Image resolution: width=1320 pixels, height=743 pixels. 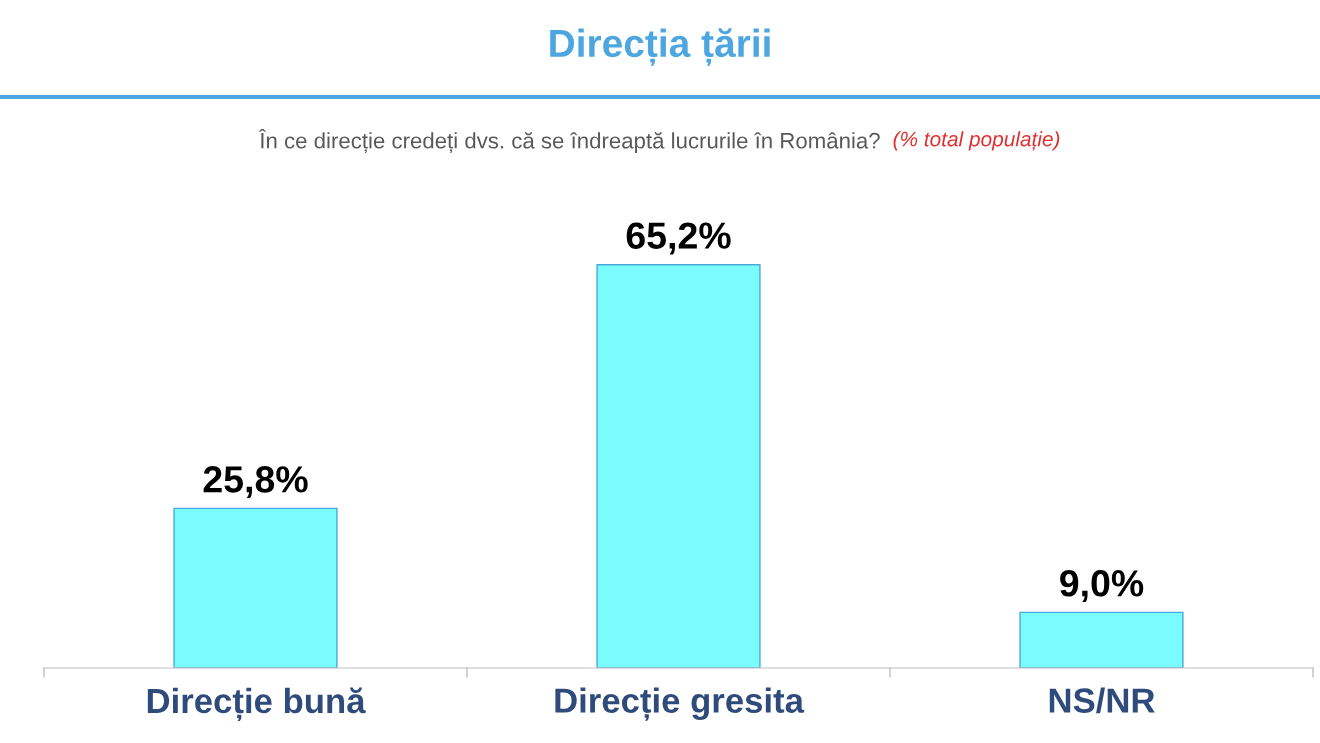 I want to click on chart-title: Direcția țării, so click(x=660, y=47).